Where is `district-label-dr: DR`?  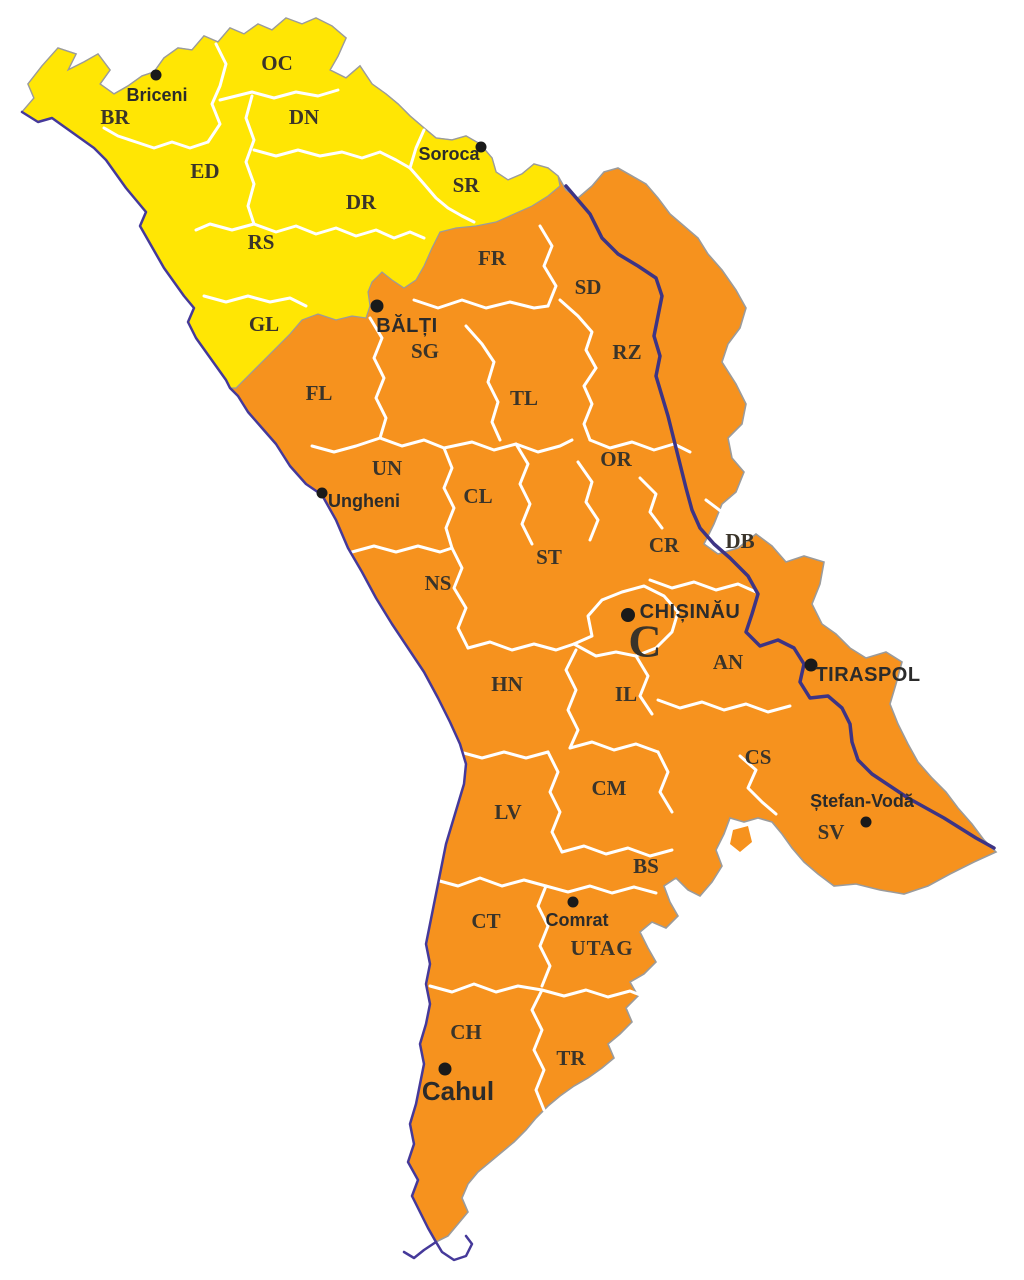
district-label-dr: DR is located at coordinates (361, 202).